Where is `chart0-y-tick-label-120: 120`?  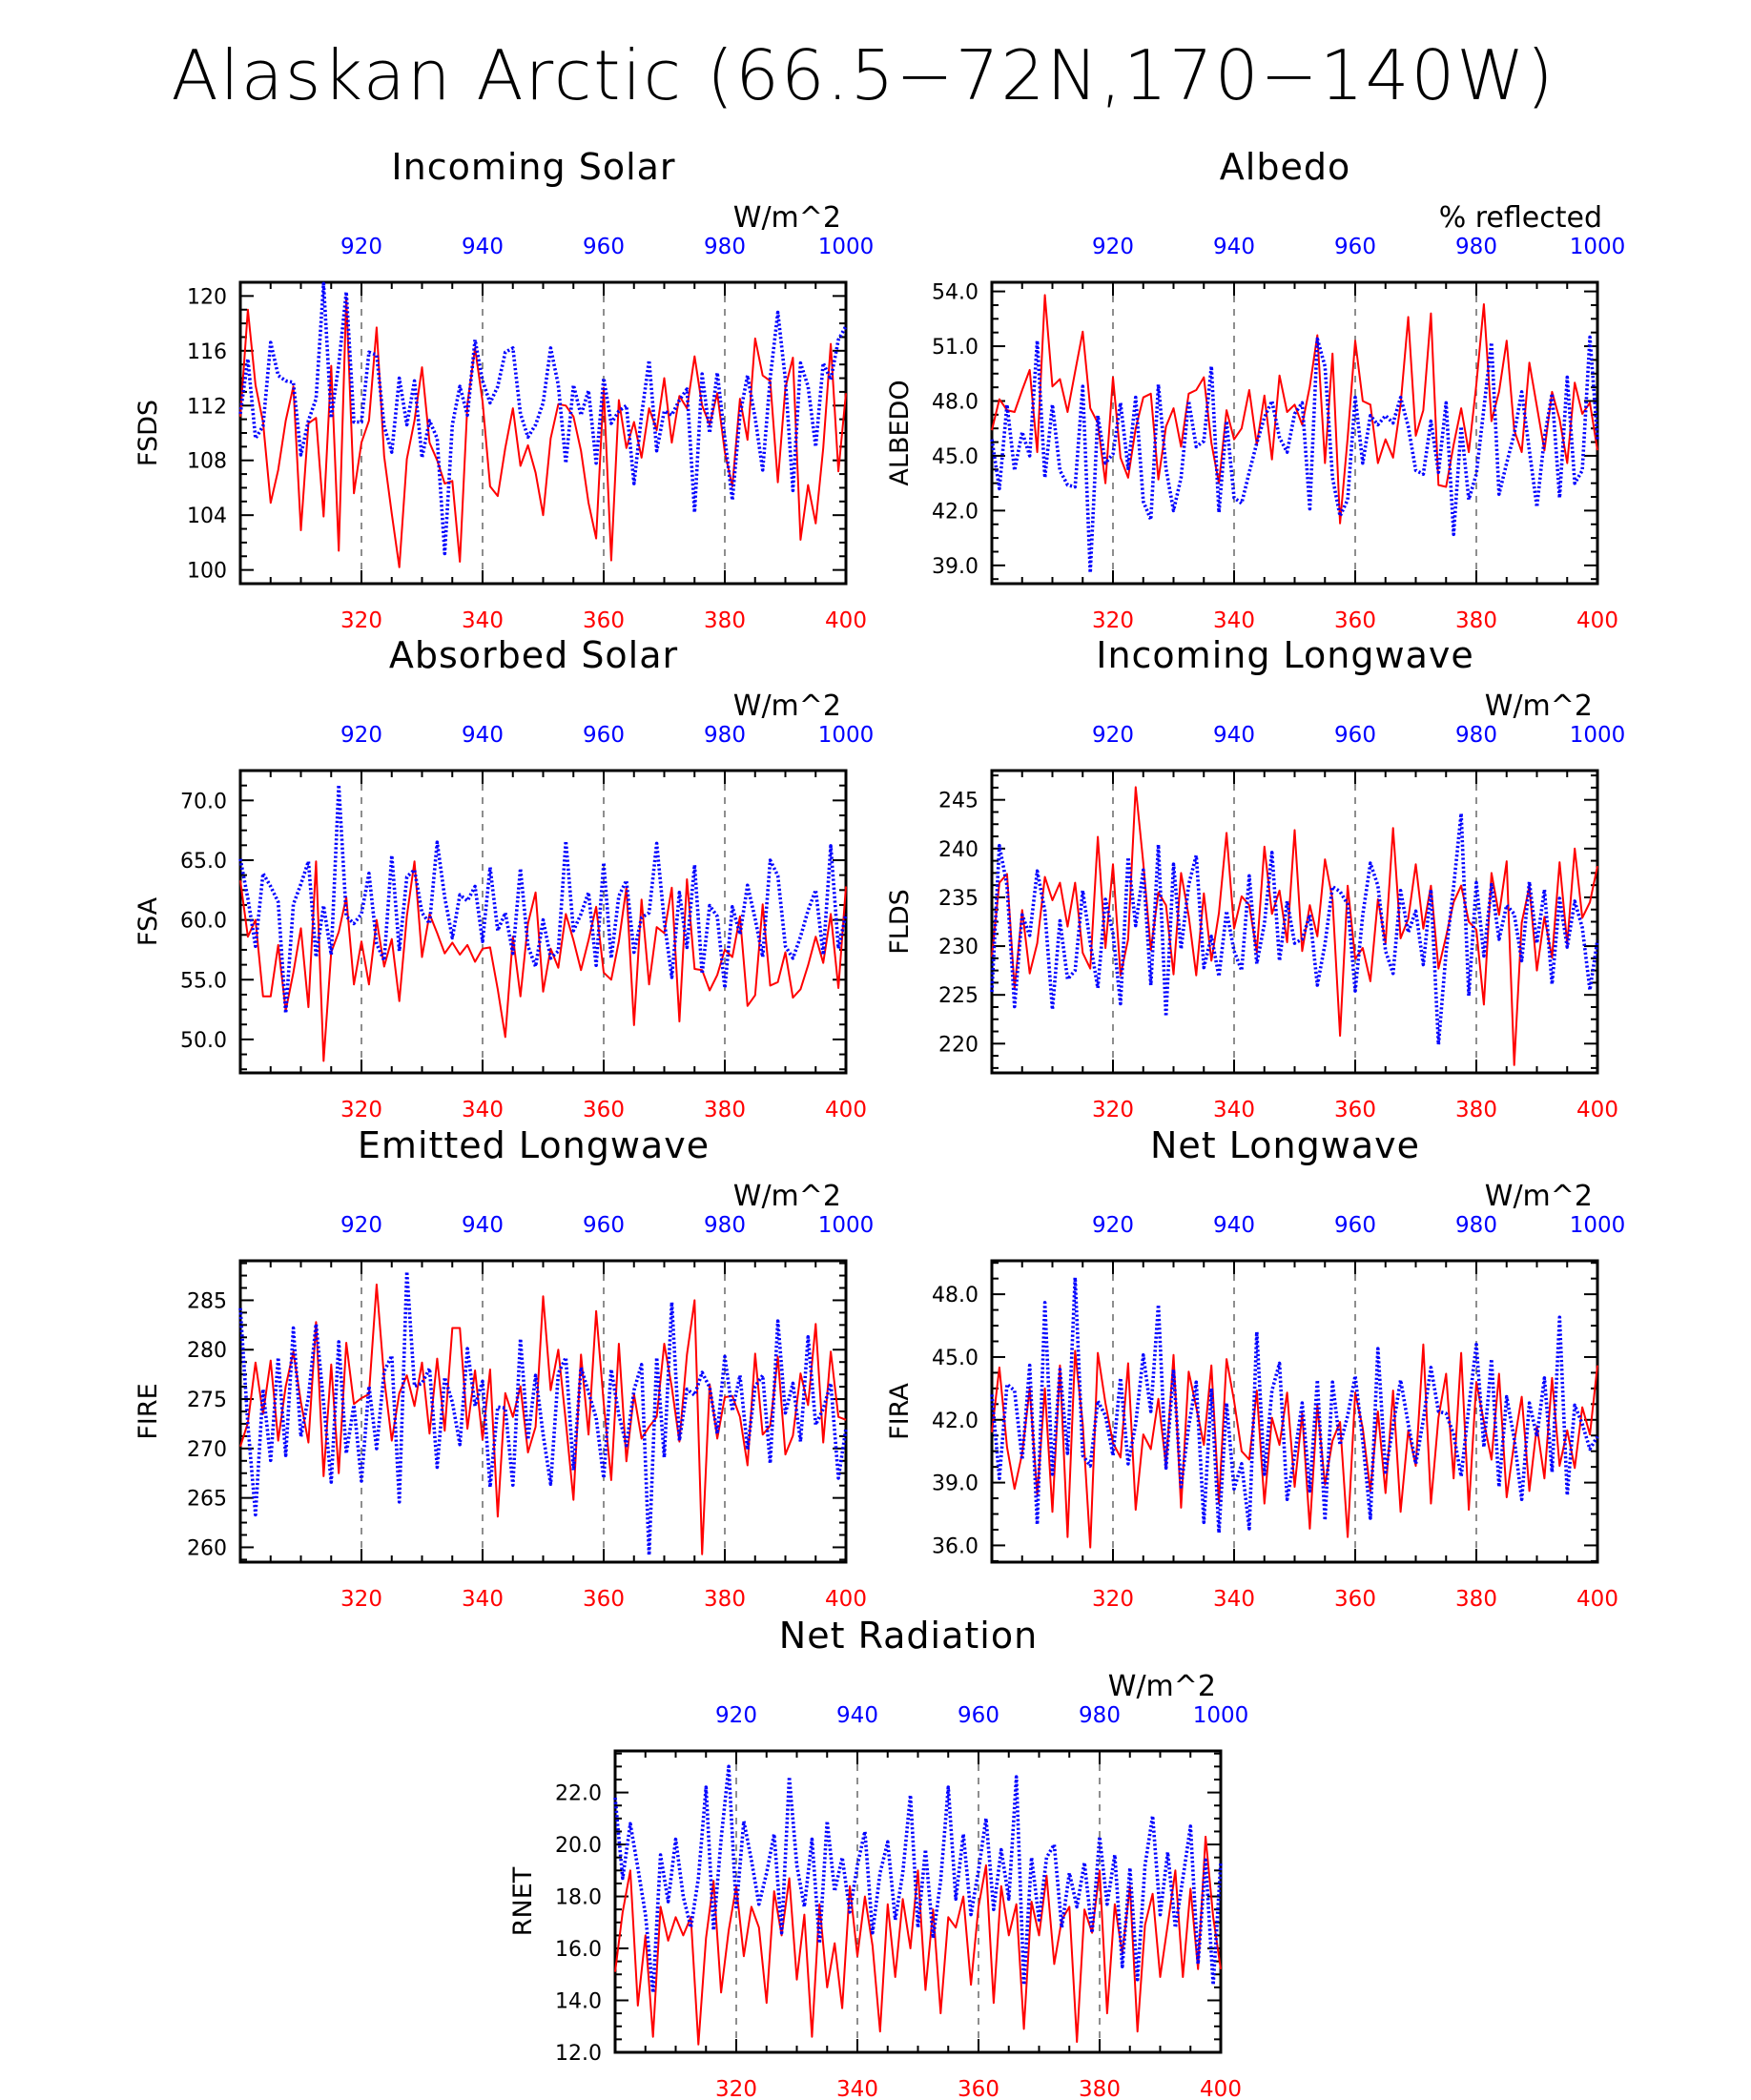
chart0-y-tick-label-120: 120 is located at coordinates (207, 297).